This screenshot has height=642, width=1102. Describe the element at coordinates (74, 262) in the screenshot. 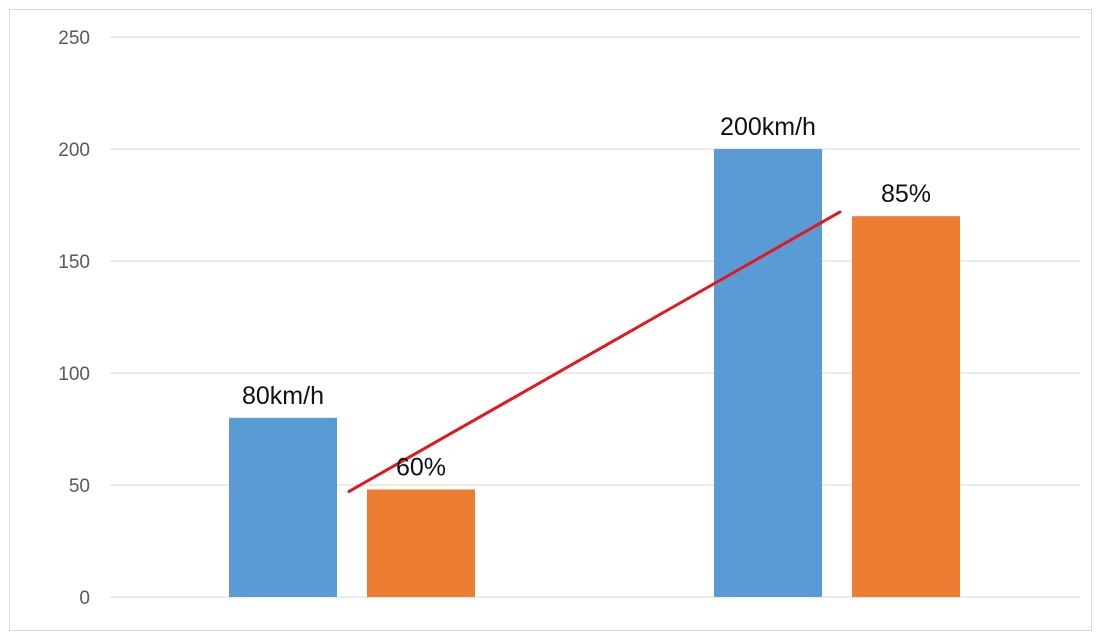

I see `y-tick-label-150: 150` at that location.